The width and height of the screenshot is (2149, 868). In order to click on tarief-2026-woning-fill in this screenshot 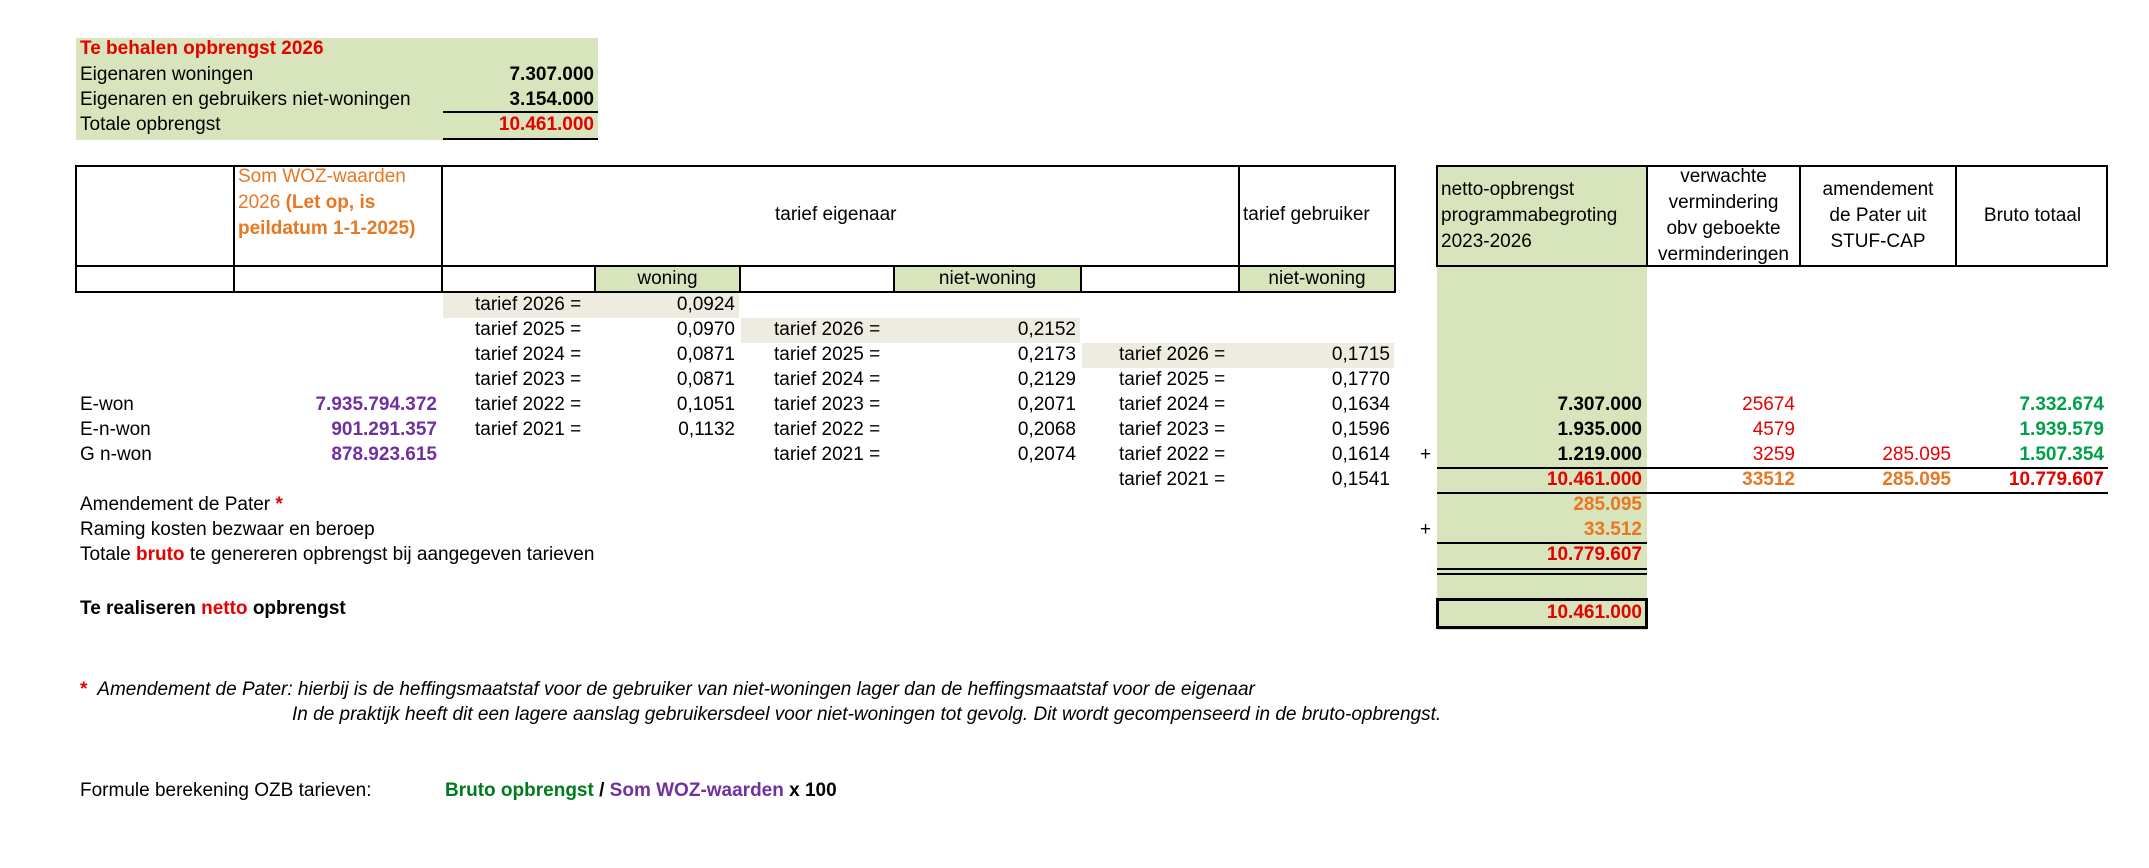, I will do `click(591, 305)`.